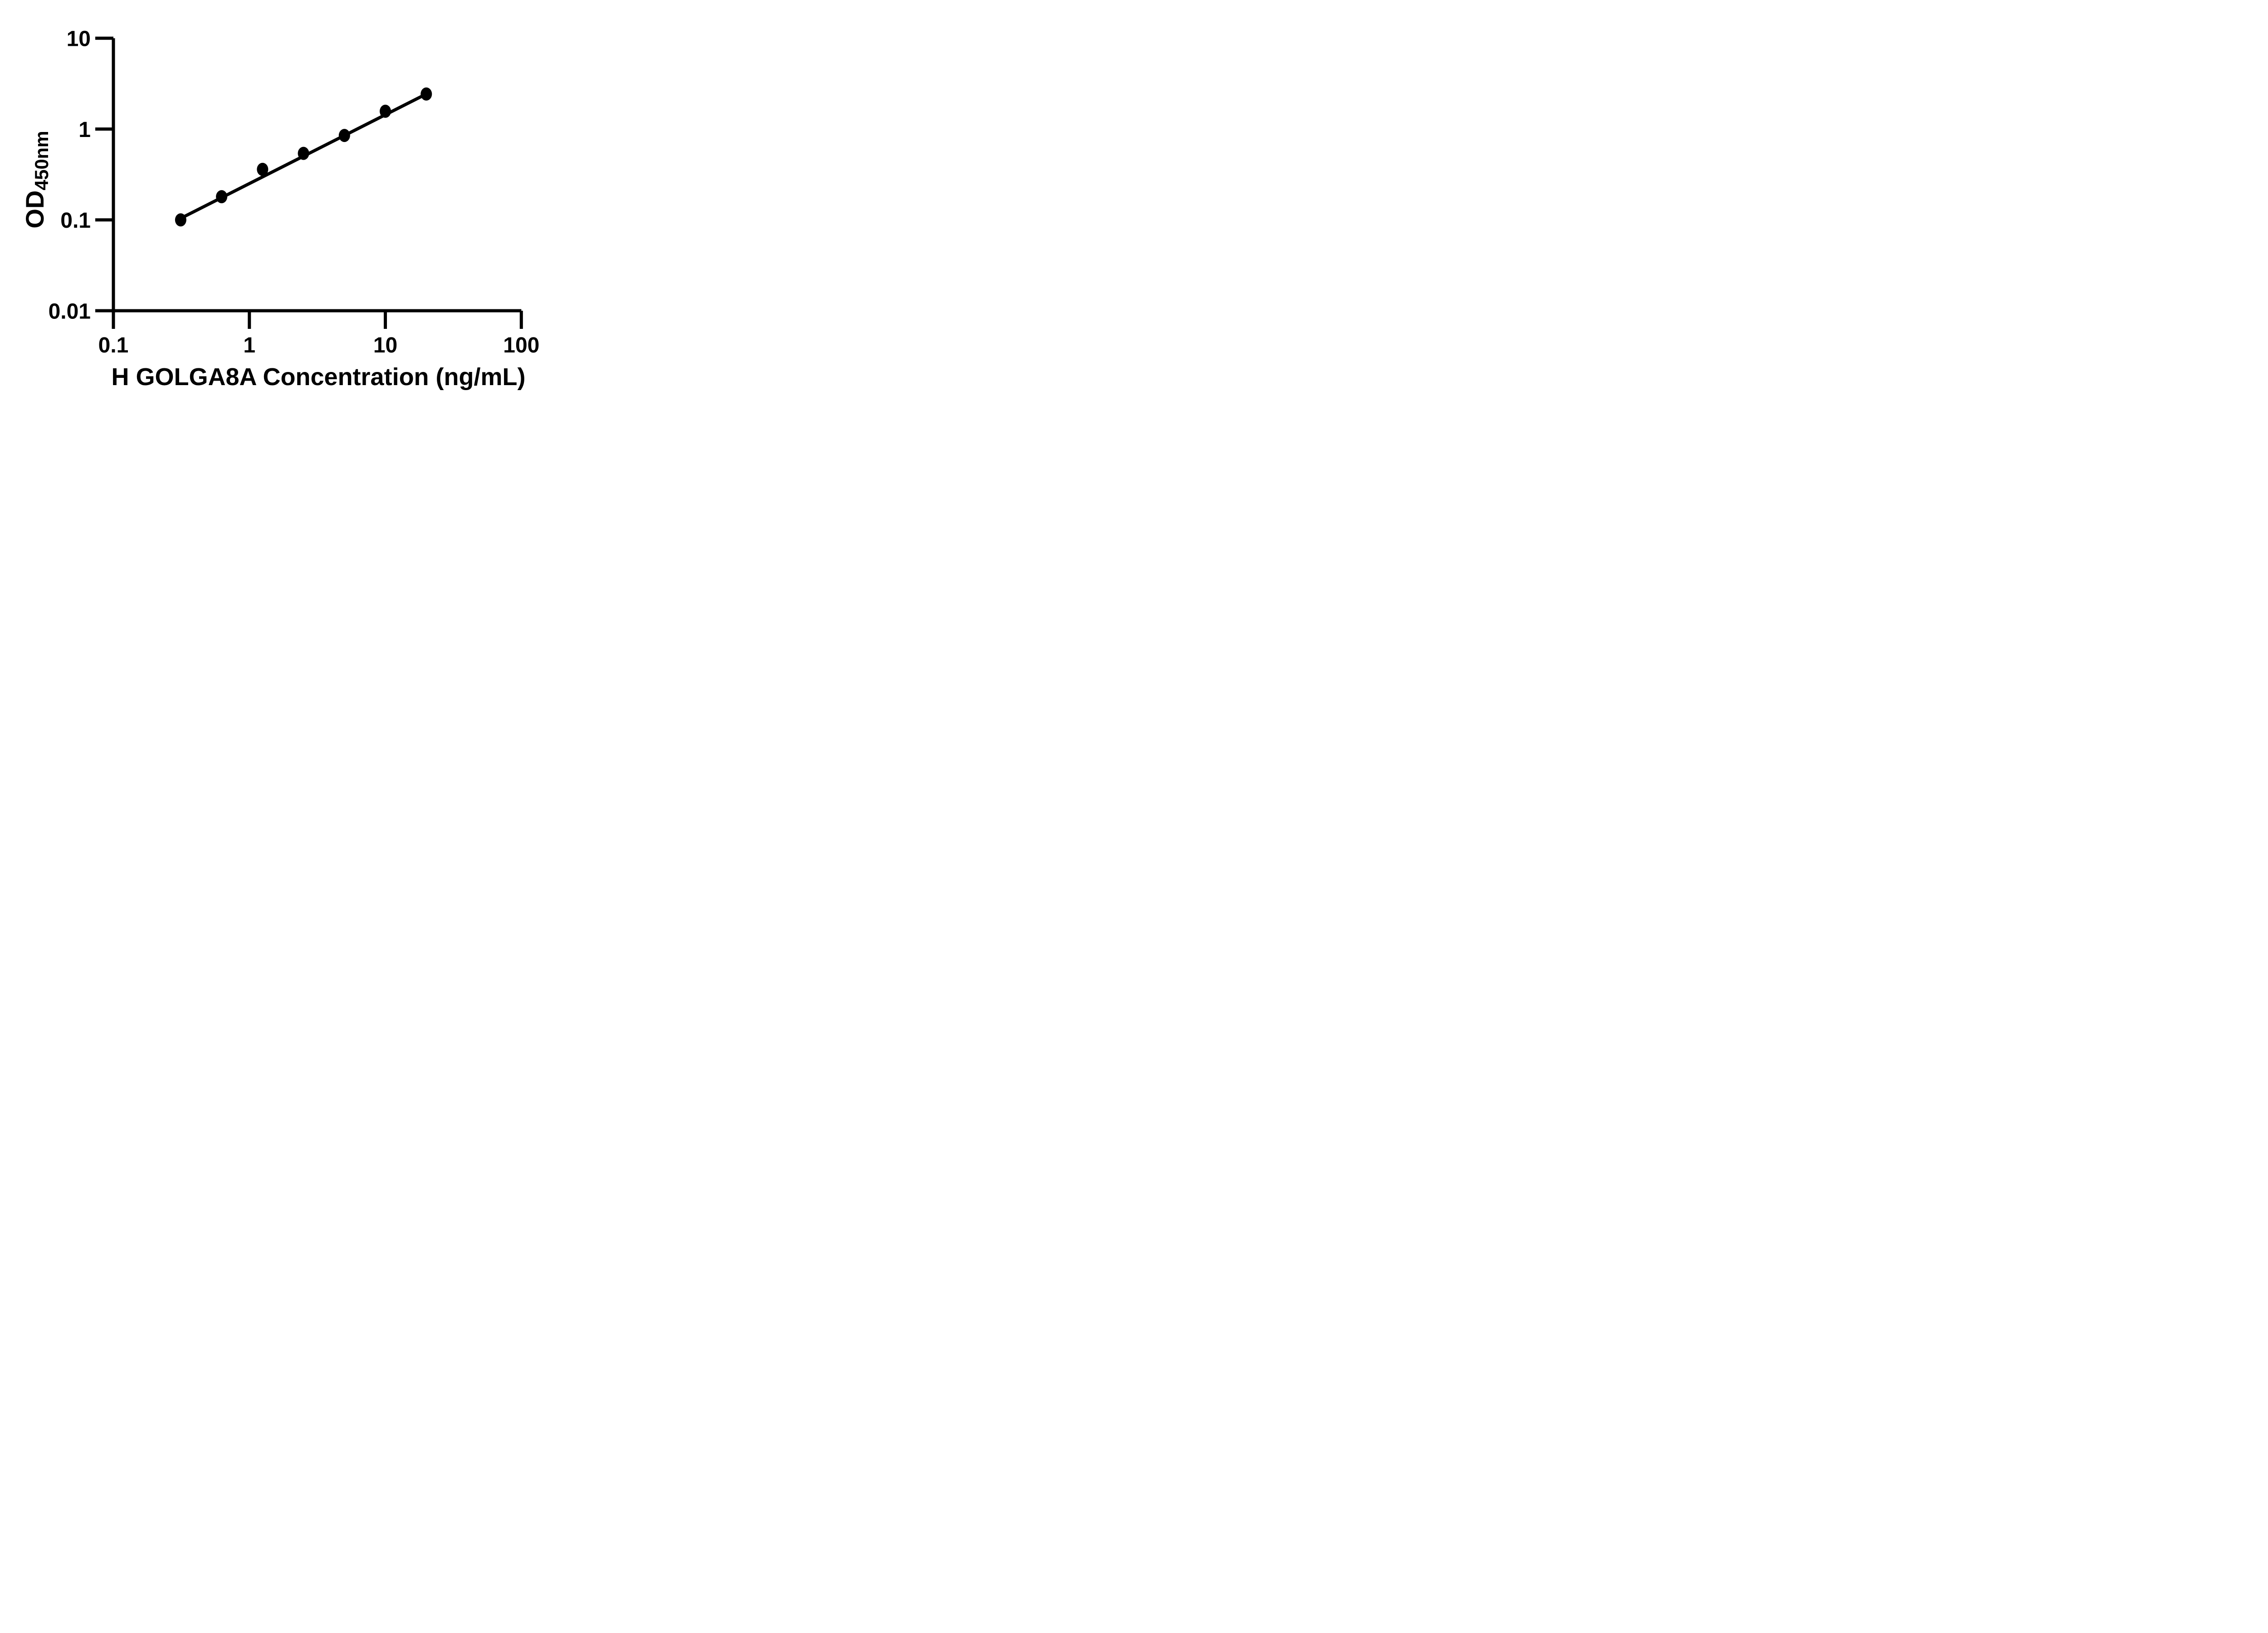 The image size is (2268, 1633). What do you see at coordinates (70, 311) in the screenshot?
I see `y-tick-label-0.01: 0.01` at bounding box center [70, 311].